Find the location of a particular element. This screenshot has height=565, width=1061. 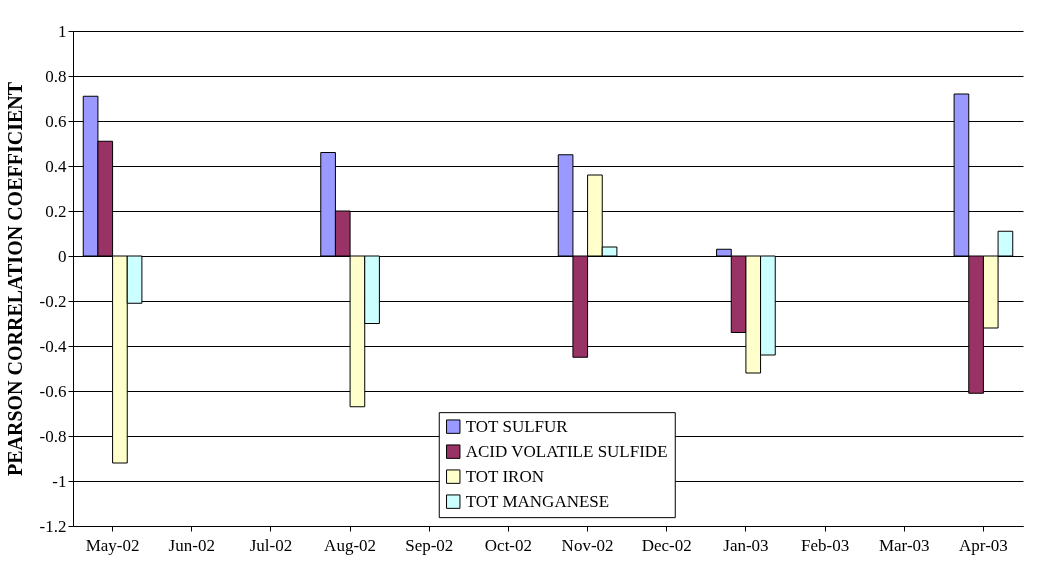

y-tick-label: -0.8 is located at coordinates (53, 436).